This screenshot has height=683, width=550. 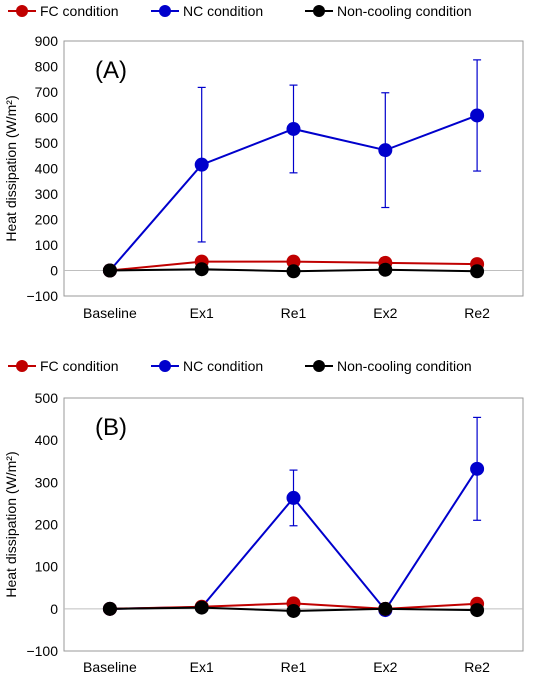 What do you see at coordinates (47, 41) in the screenshot?
I see `y-tick-label: 900` at bounding box center [47, 41].